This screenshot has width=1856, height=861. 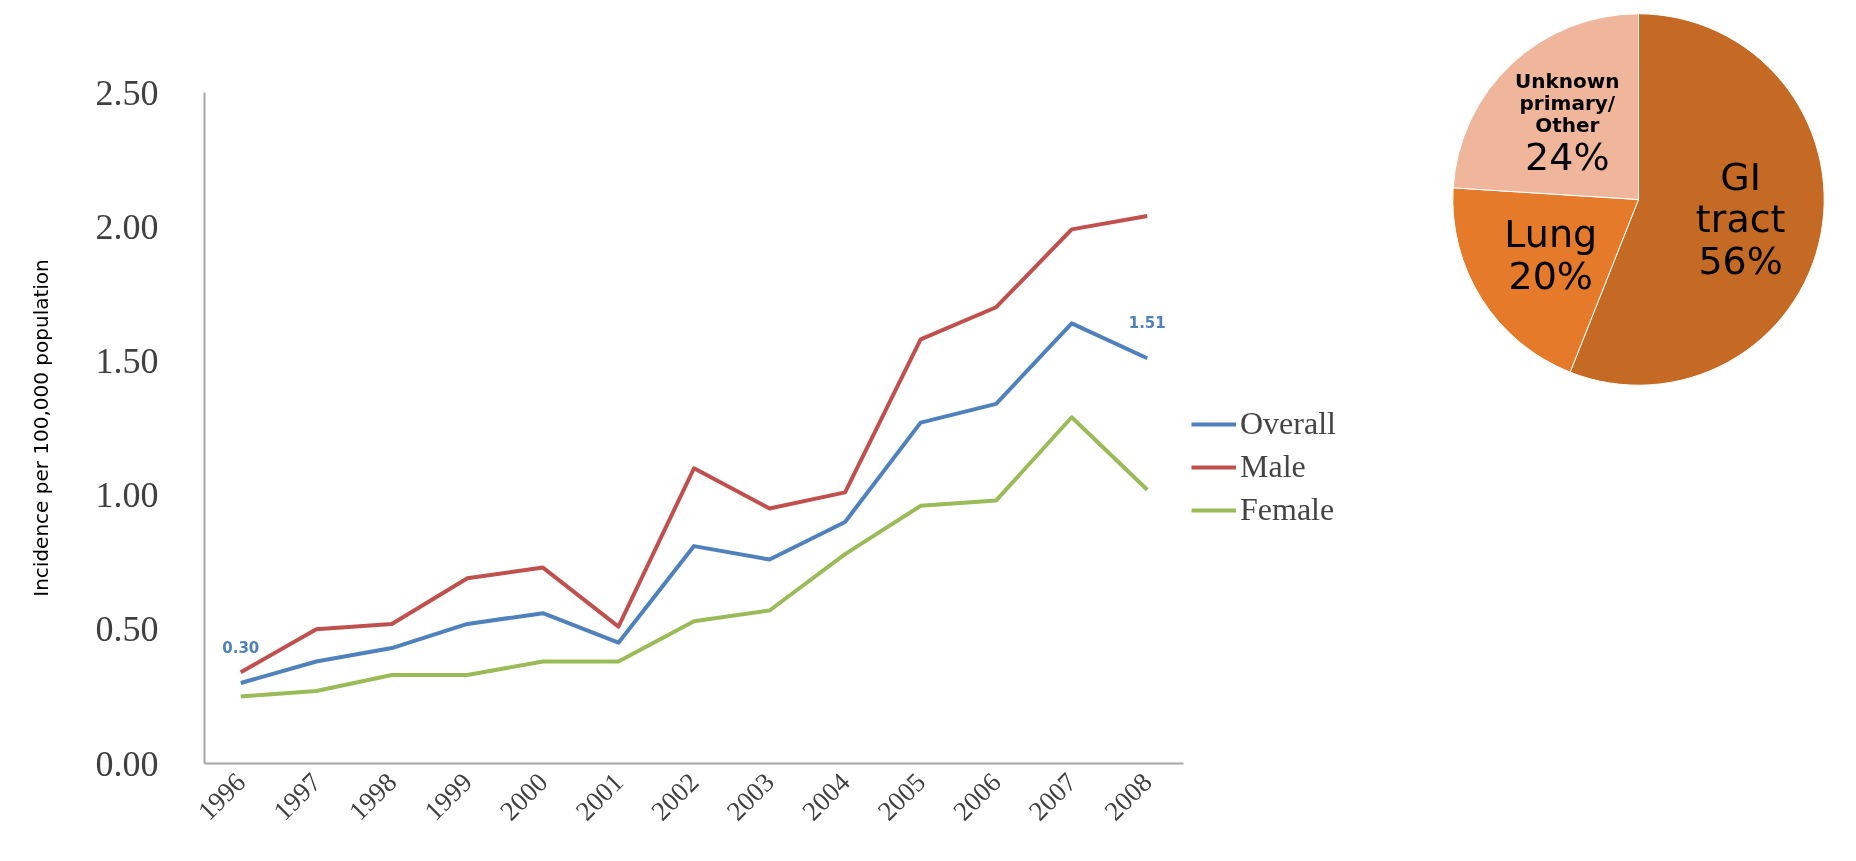 What do you see at coordinates (1273, 466) in the screenshot?
I see `legend-label: Male` at bounding box center [1273, 466].